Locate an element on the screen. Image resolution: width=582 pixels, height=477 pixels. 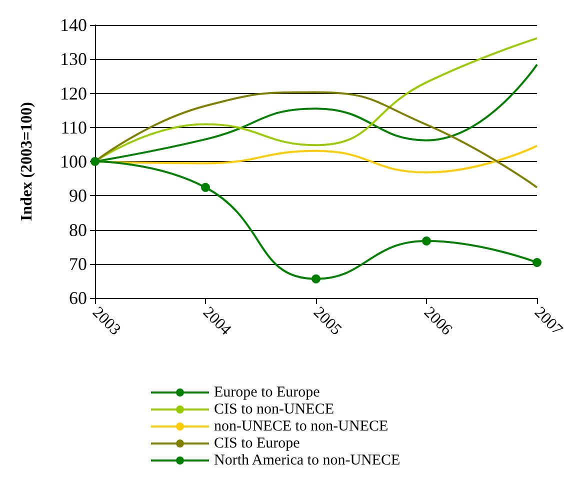
y-tick-label: 80 is located at coordinates (78, 230).